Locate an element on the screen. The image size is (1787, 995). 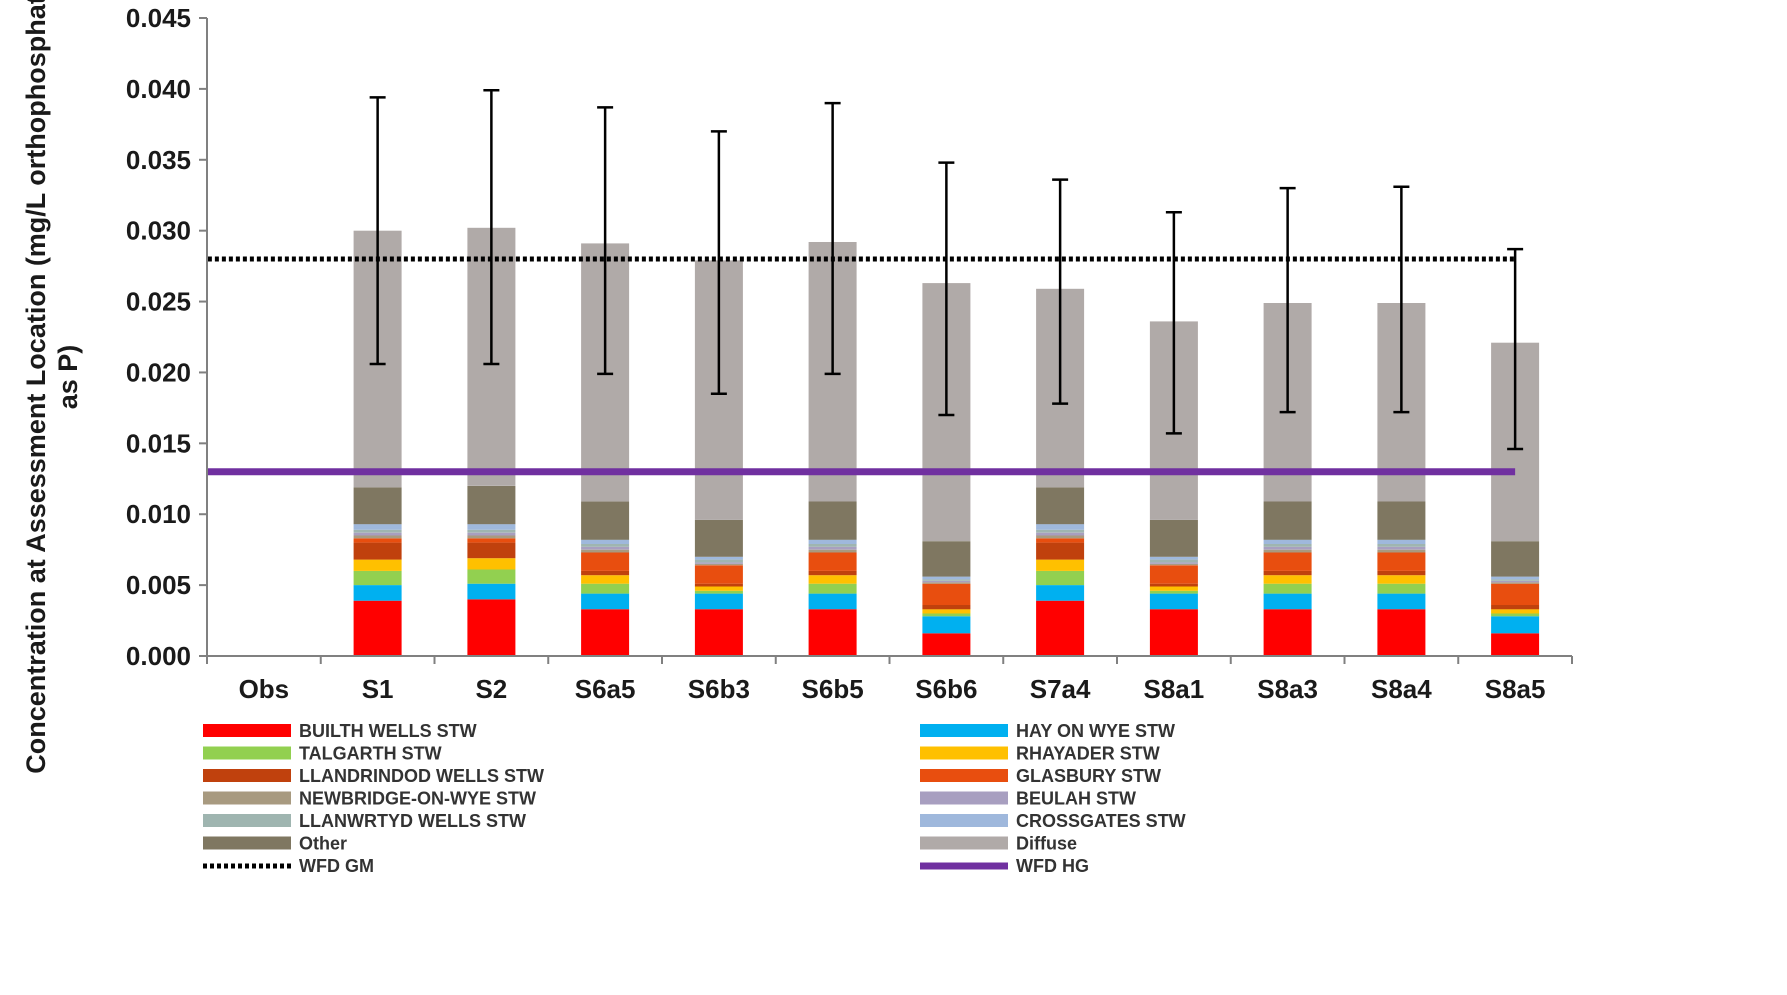
bar-s8a5-newbridge-on-wye-stw is located at coordinates (1515, 583).